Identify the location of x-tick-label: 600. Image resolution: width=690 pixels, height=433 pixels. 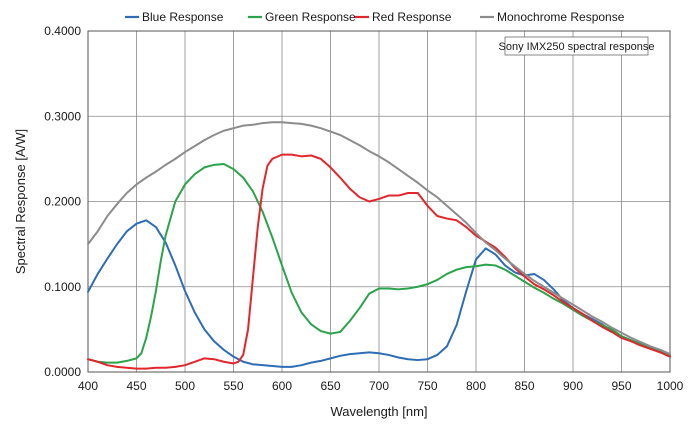
(282, 386).